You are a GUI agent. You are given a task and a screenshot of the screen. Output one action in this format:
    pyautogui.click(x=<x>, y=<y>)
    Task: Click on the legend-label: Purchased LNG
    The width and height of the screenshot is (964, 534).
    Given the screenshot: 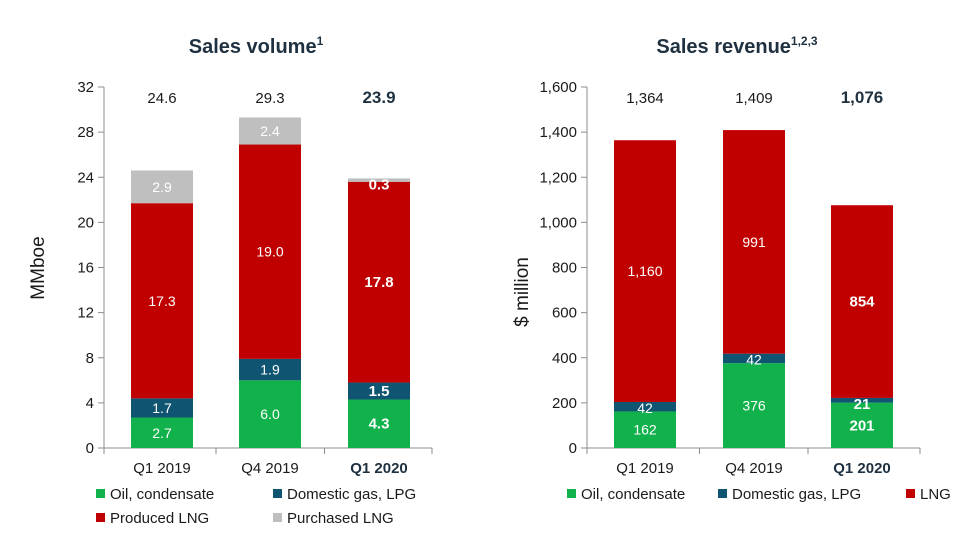 What is the action you would take?
    pyautogui.click(x=340, y=518)
    